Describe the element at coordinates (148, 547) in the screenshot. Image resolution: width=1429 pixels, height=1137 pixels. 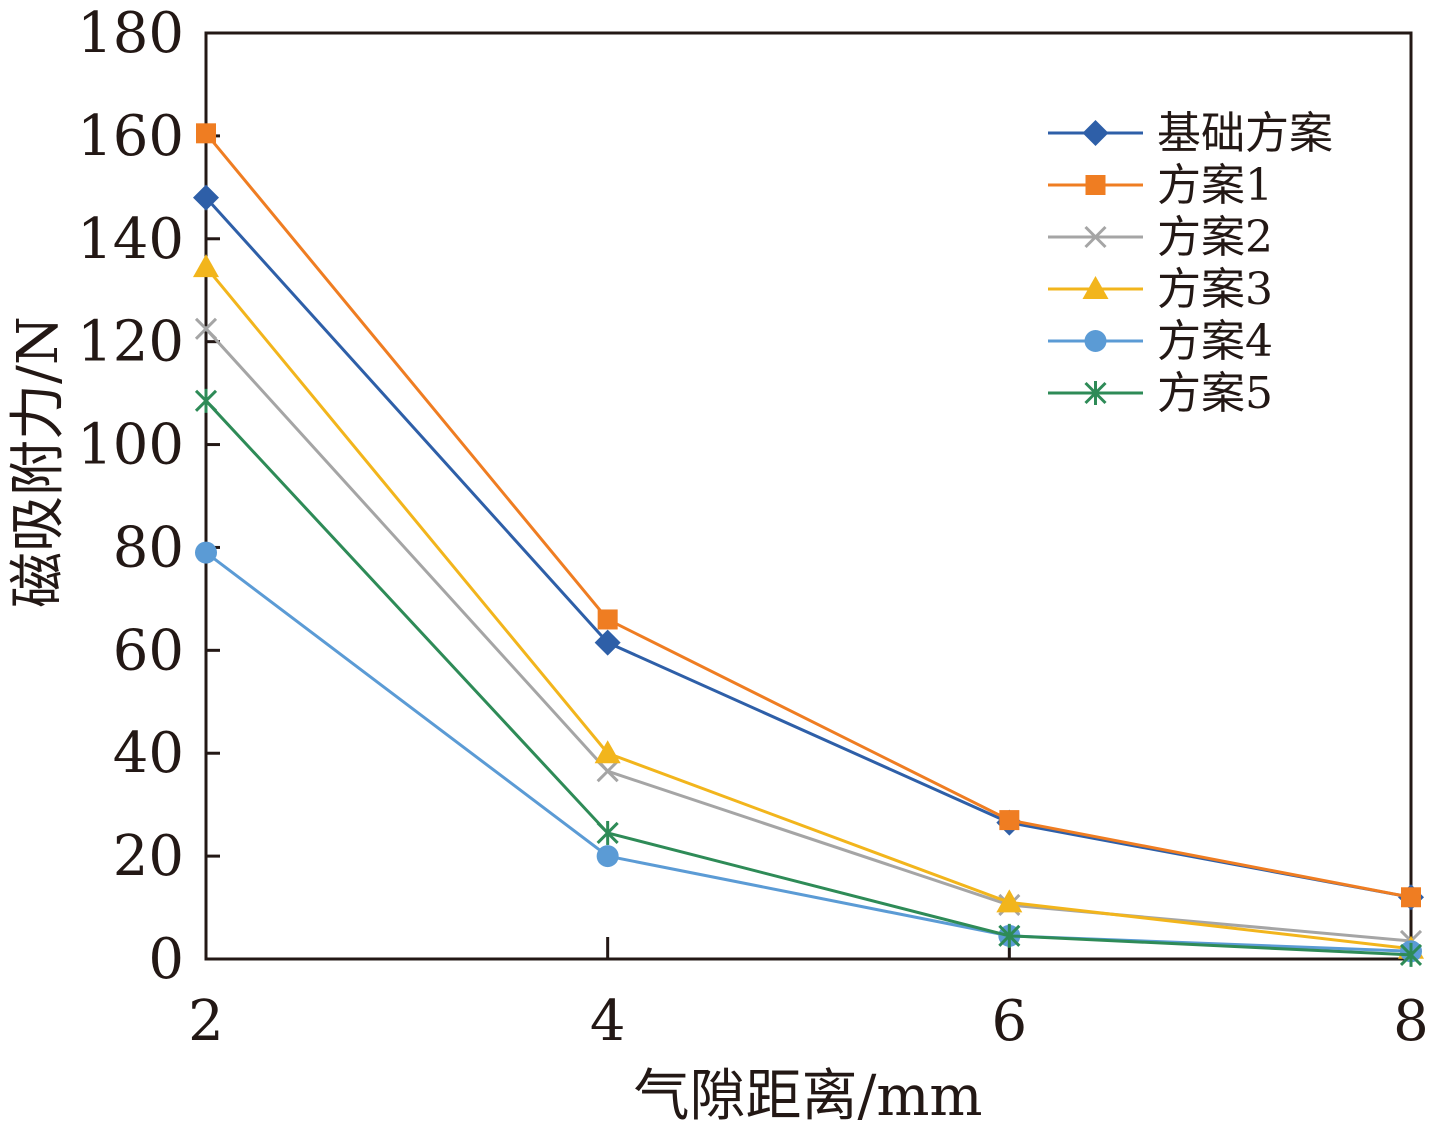
I see `y-tick-label: 80` at that location.